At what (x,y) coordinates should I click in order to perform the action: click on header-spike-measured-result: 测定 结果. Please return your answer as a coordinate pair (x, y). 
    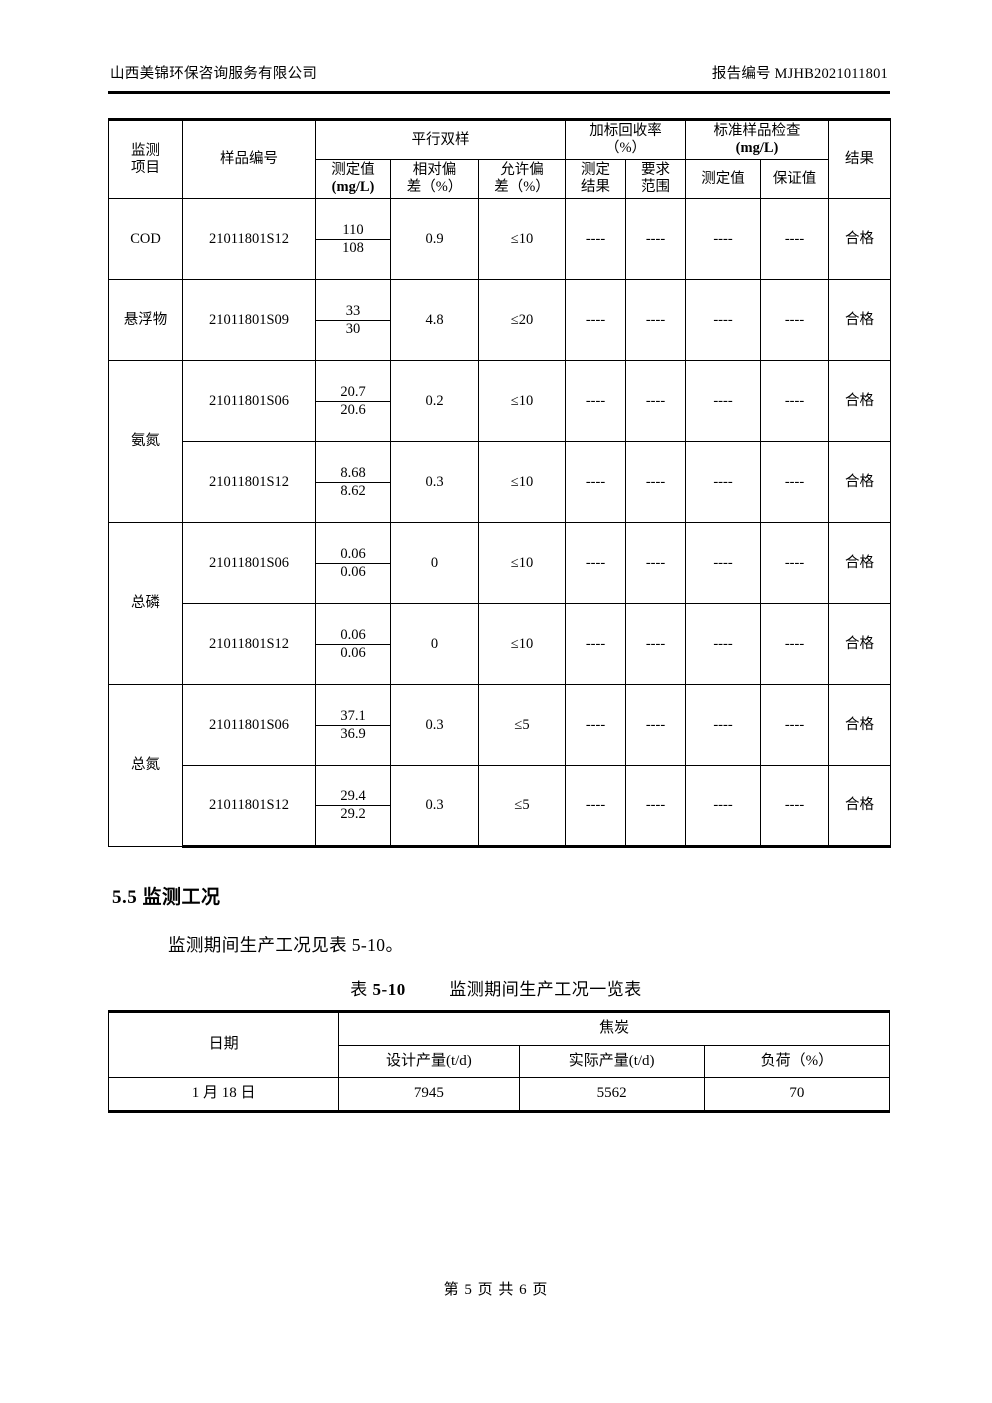
    Looking at the image, I should click on (596, 179).